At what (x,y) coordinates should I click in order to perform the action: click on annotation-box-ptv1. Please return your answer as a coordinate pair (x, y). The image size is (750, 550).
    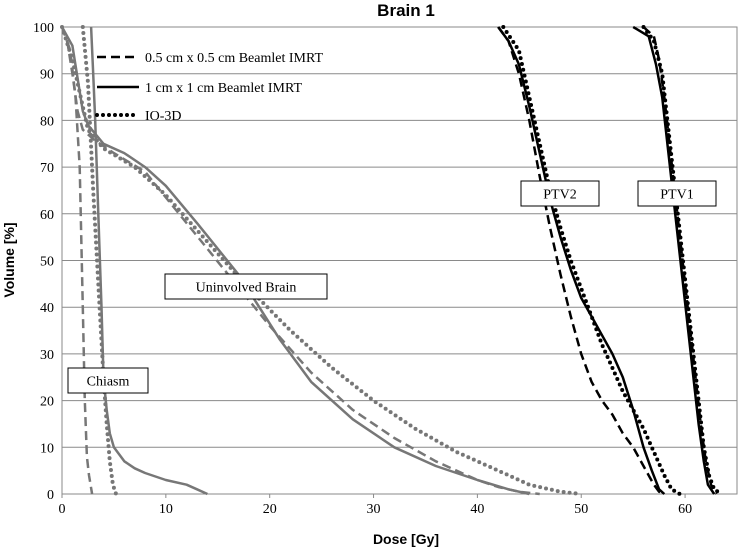
    Looking at the image, I should click on (677, 193).